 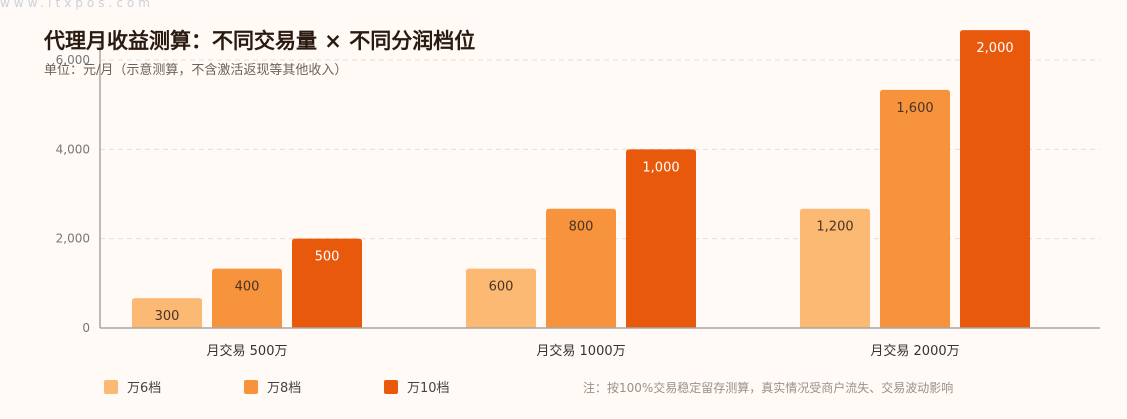 I want to click on watermark: www.ltxpos.com, so click(x=77, y=5).